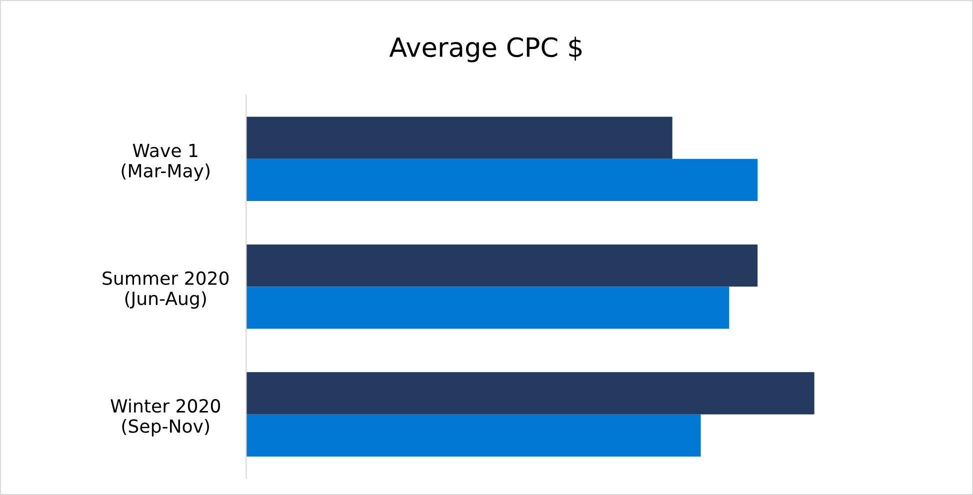 This screenshot has width=973, height=495. Describe the element at coordinates (485, 49) in the screenshot. I see `chart-title: Average CPC $` at that location.